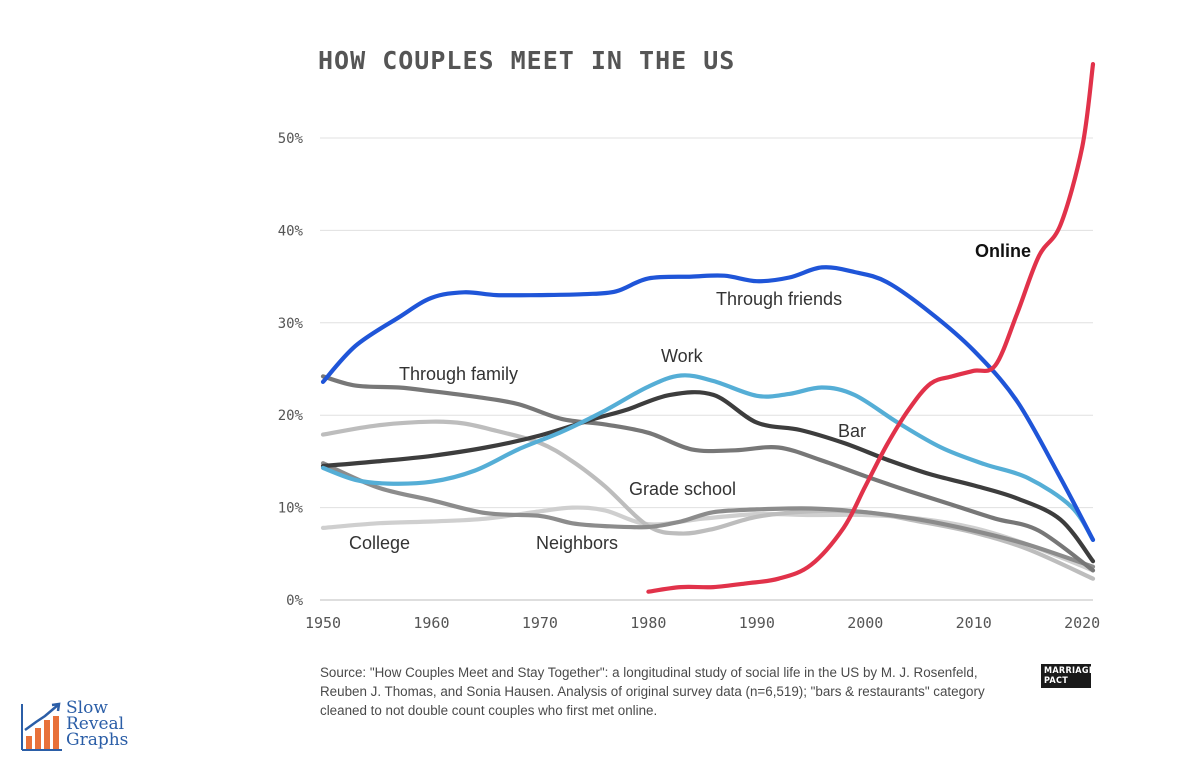 The image size is (1200, 764). I want to click on chart-title: HOW COUPLES MEET IN THE US, so click(527, 60).